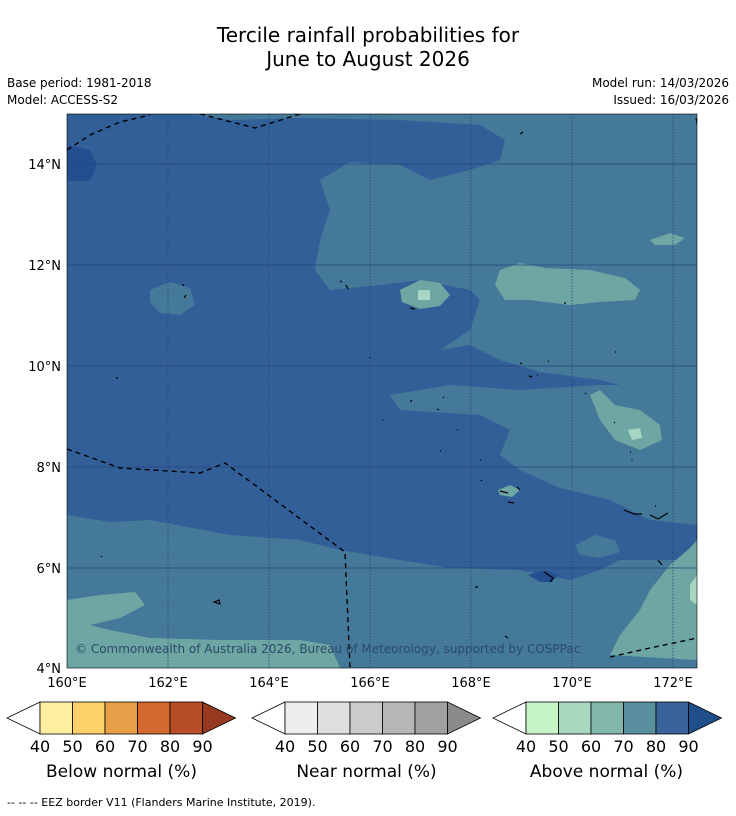 The width and height of the screenshot is (736, 816). I want to click on chart-title-line2: June to August 2026, so click(368, 59).